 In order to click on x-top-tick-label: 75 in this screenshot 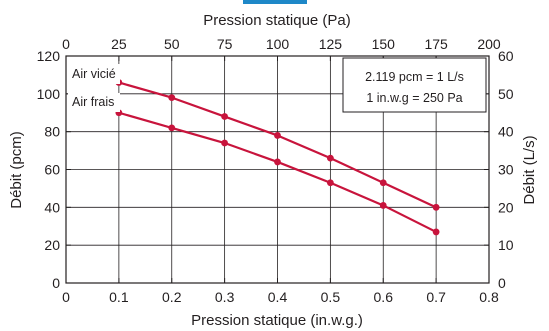, I will do `click(225, 44)`.